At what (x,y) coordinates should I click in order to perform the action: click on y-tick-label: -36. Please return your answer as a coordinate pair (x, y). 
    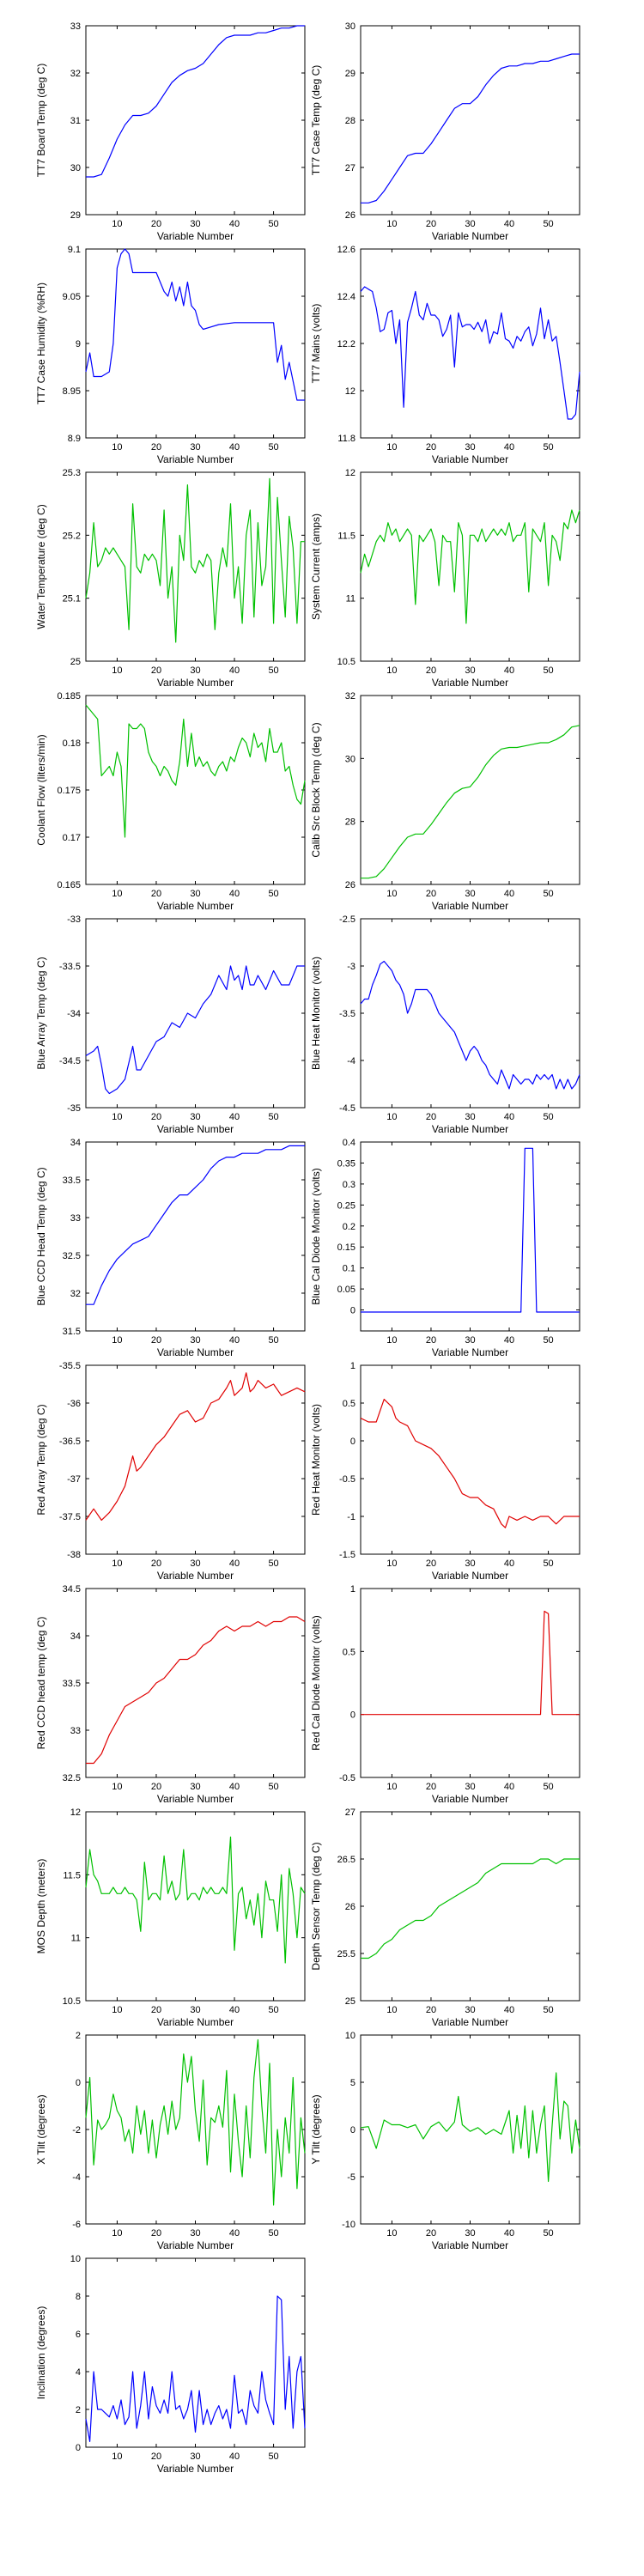
    Looking at the image, I should click on (74, 1404).